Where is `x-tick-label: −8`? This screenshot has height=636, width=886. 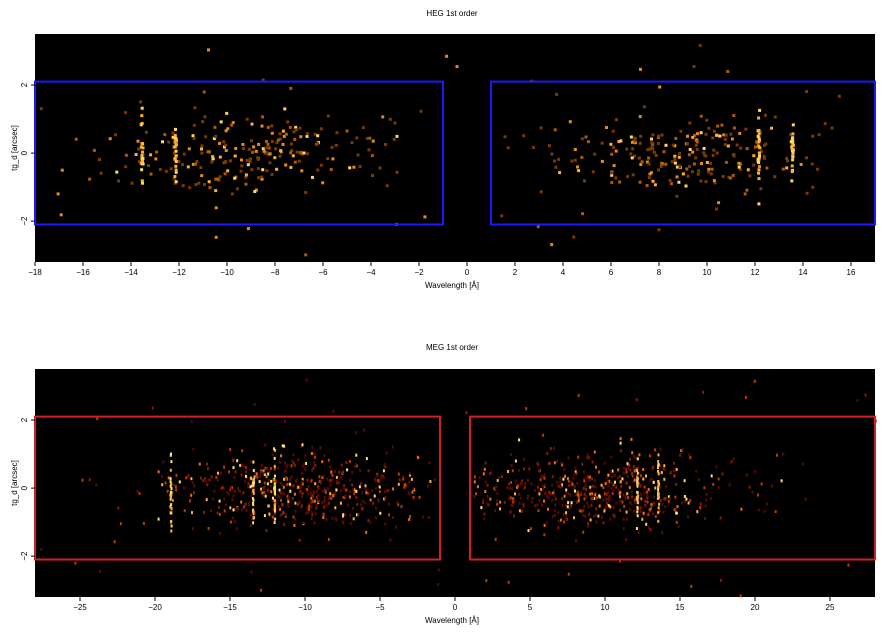 x-tick-label: −8 is located at coordinates (275, 272).